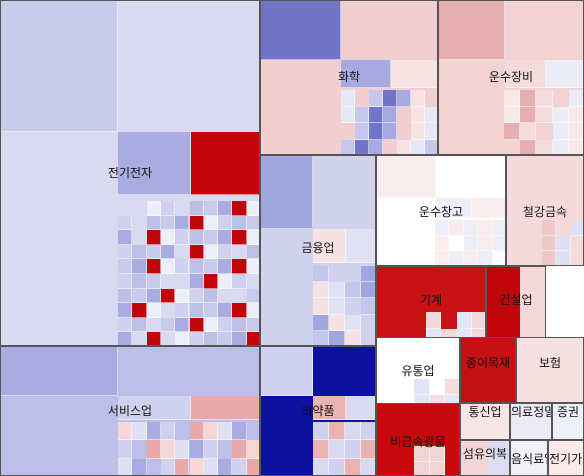 Image resolution: width=584 pixels, height=476 pixels. Describe the element at coordinates (529, 458) in the screenshot. I see `sector-tile: 음식료업` at that location.